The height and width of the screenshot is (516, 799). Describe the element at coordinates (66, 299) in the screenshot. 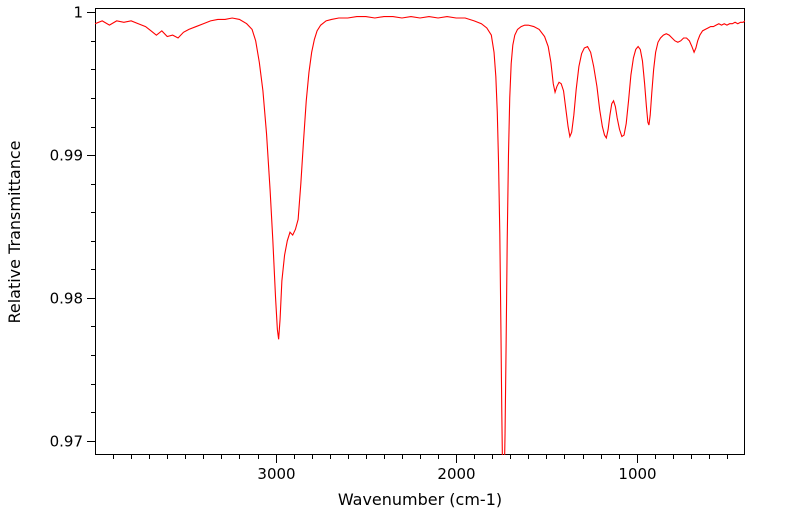

I see `y-tick-label: 0.98` at that location.